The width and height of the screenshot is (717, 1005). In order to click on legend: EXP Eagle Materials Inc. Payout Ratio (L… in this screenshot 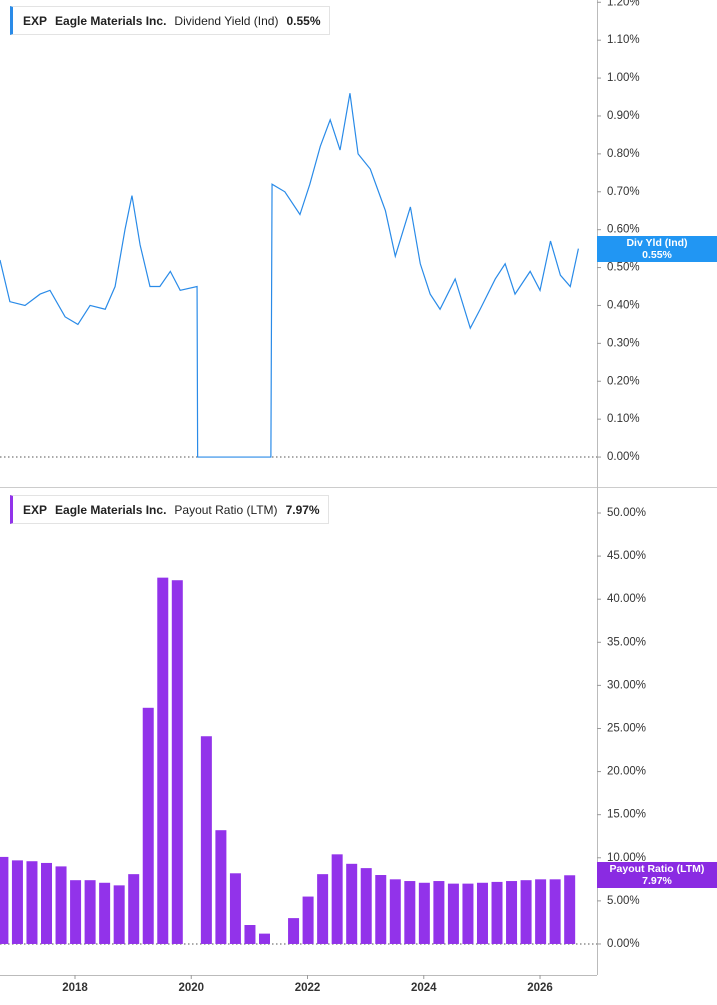, I will do `click(169, 509)`.